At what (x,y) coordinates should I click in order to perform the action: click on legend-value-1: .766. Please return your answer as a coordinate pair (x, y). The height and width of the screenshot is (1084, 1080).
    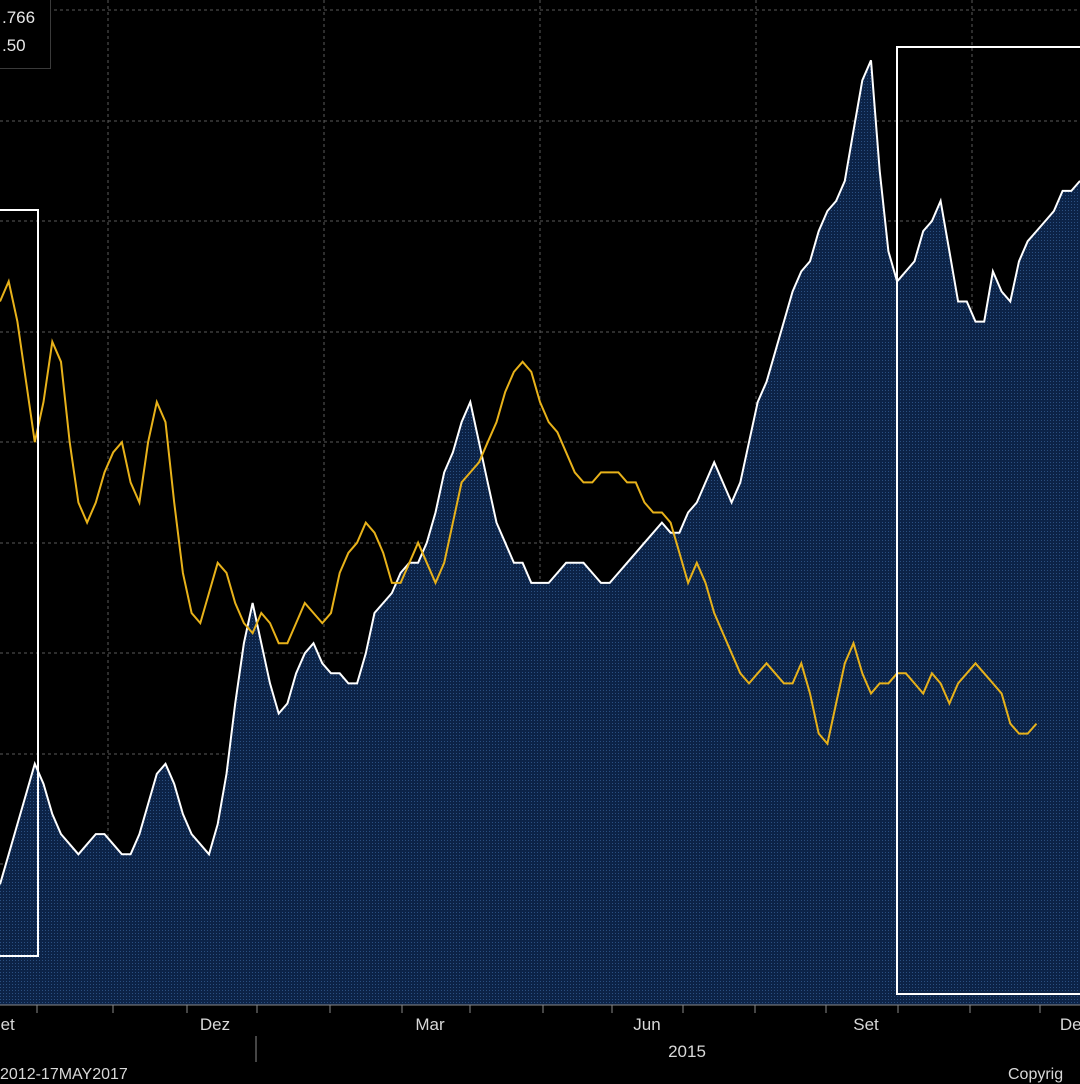
    Looking at the image, I should click on (19, 17).